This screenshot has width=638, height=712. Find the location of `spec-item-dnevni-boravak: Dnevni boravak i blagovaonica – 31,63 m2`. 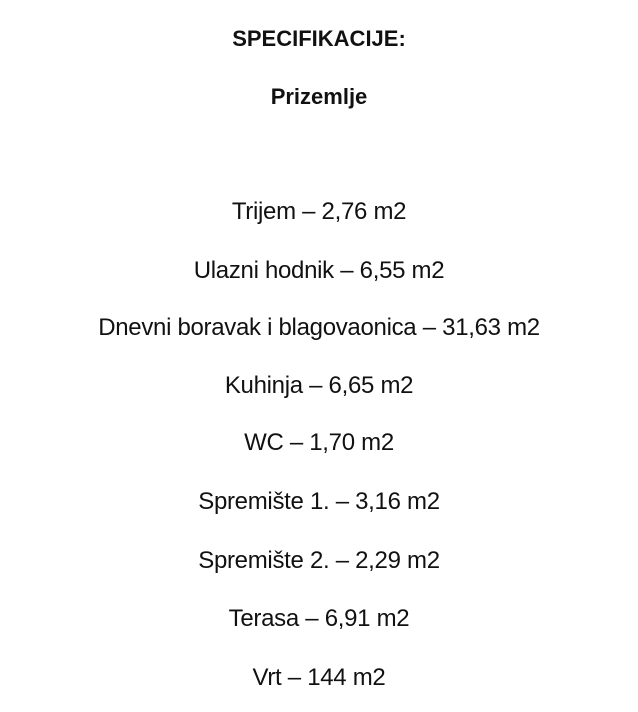

spec-item-dnevni-boravak: Dnevni boravak i blagovaonica – 31,63 m2 is located at coordinates (319, 327).